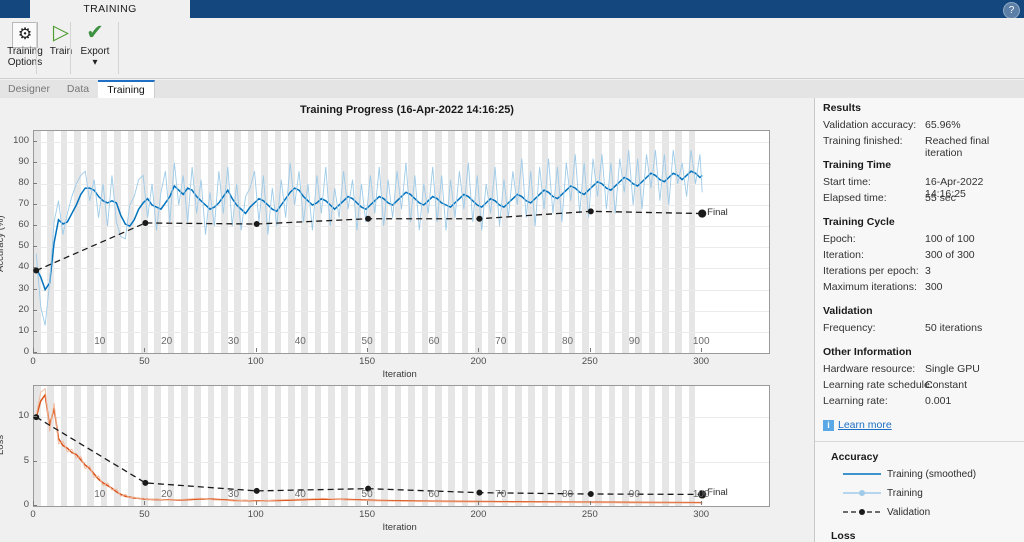  What do you see at coordinates (909, 512) in the screenshot?
I see `legend-label: Validation` at bounding box center [909, 512].